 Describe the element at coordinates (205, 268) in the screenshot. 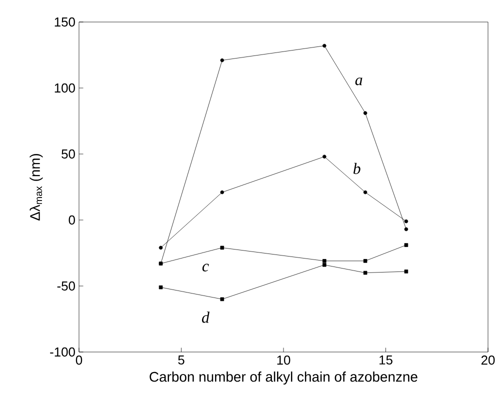

I see `series-label: c` at that location.